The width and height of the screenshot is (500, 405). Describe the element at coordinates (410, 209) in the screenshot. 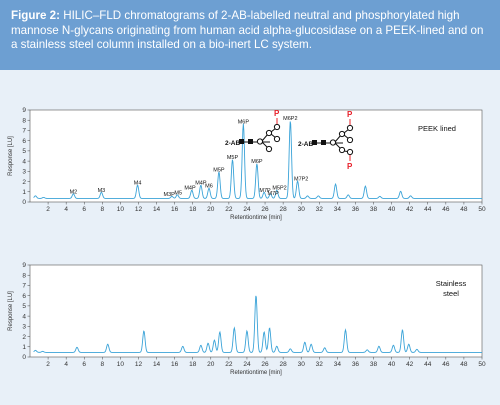

I see `x-tick-label: 42` at that location.